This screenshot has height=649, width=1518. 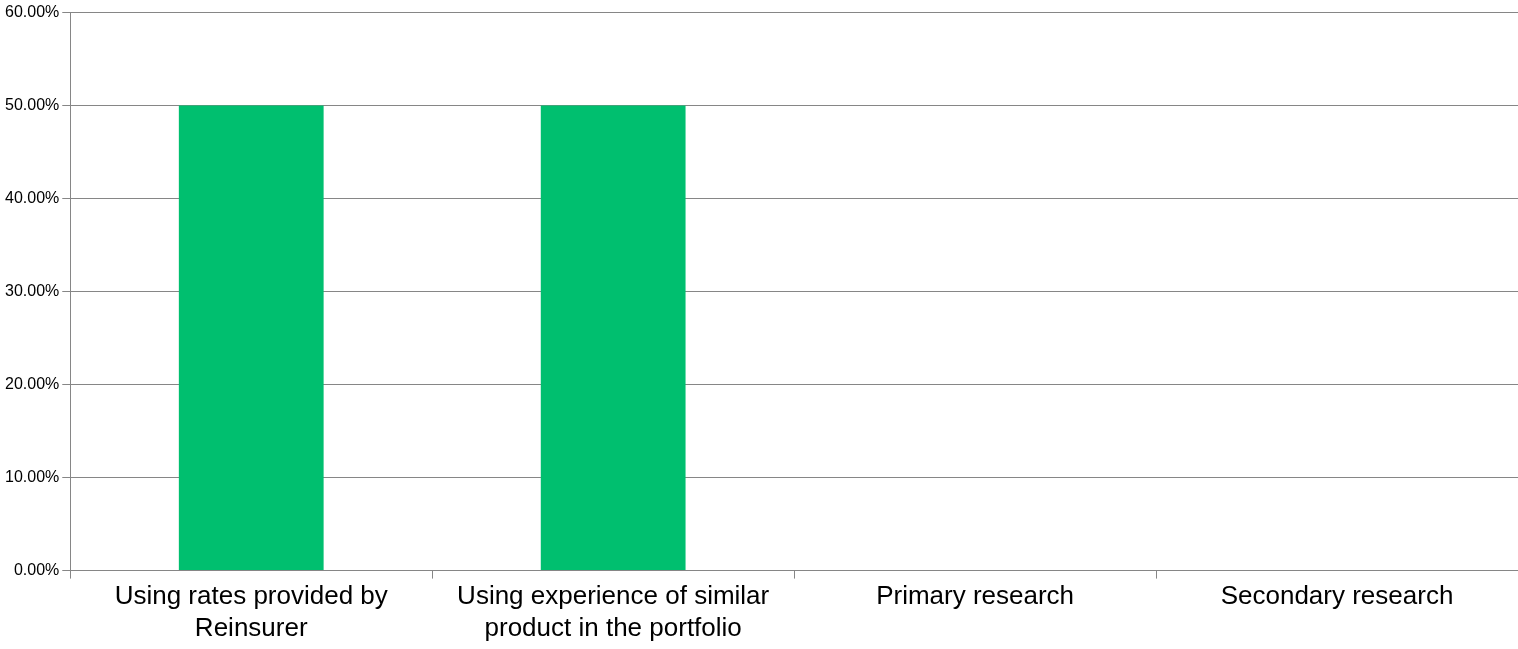 I want to click on y-tick-label: 10.00%, so click(x=32, y=477).